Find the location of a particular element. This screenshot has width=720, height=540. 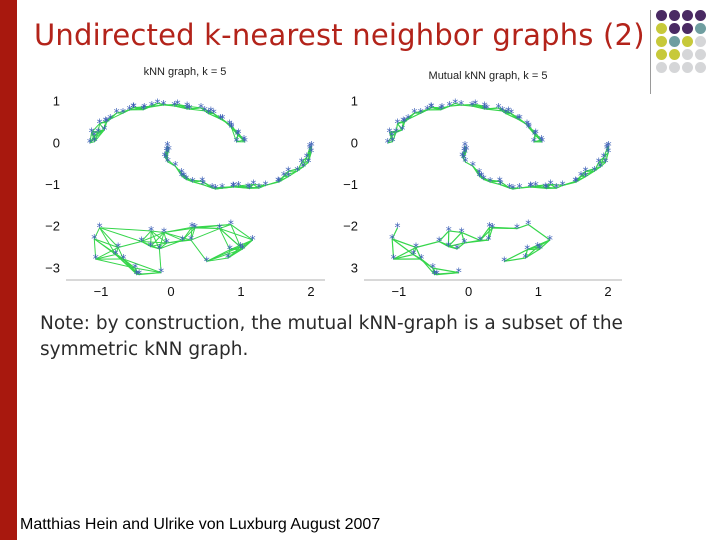

y-tick-label: −1 is located at coordinates (350, 184).